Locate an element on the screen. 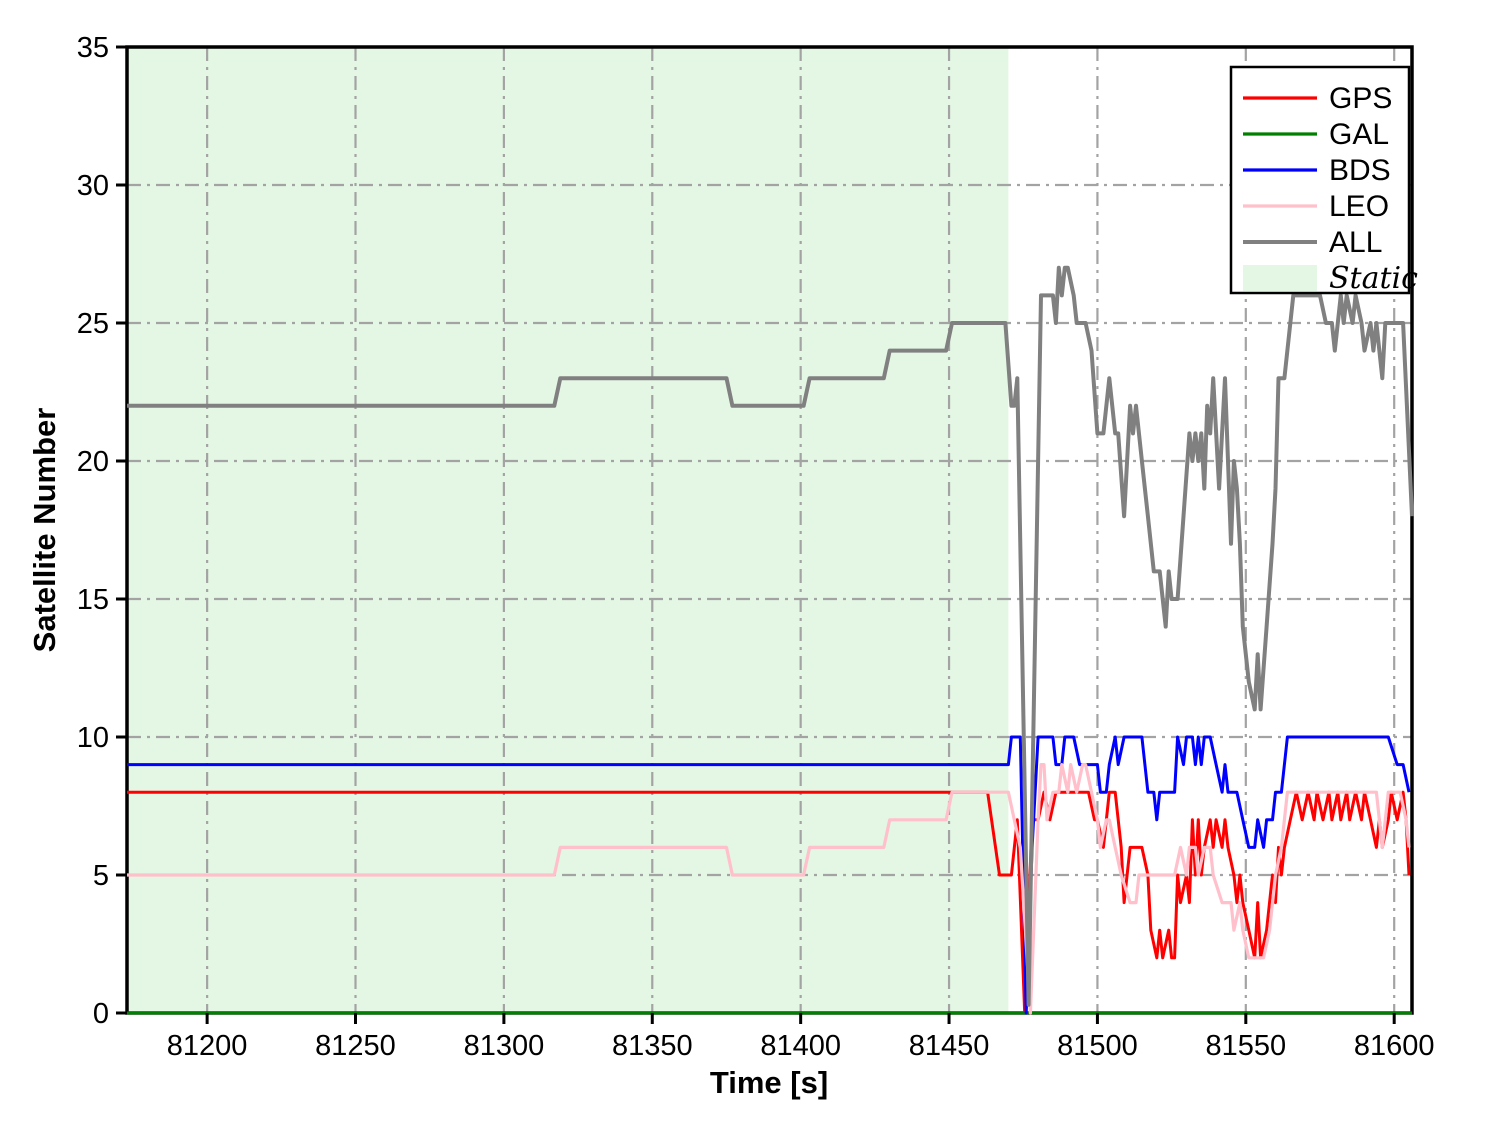  legend-label-all: ALL is located at coordinates (1355, 242).